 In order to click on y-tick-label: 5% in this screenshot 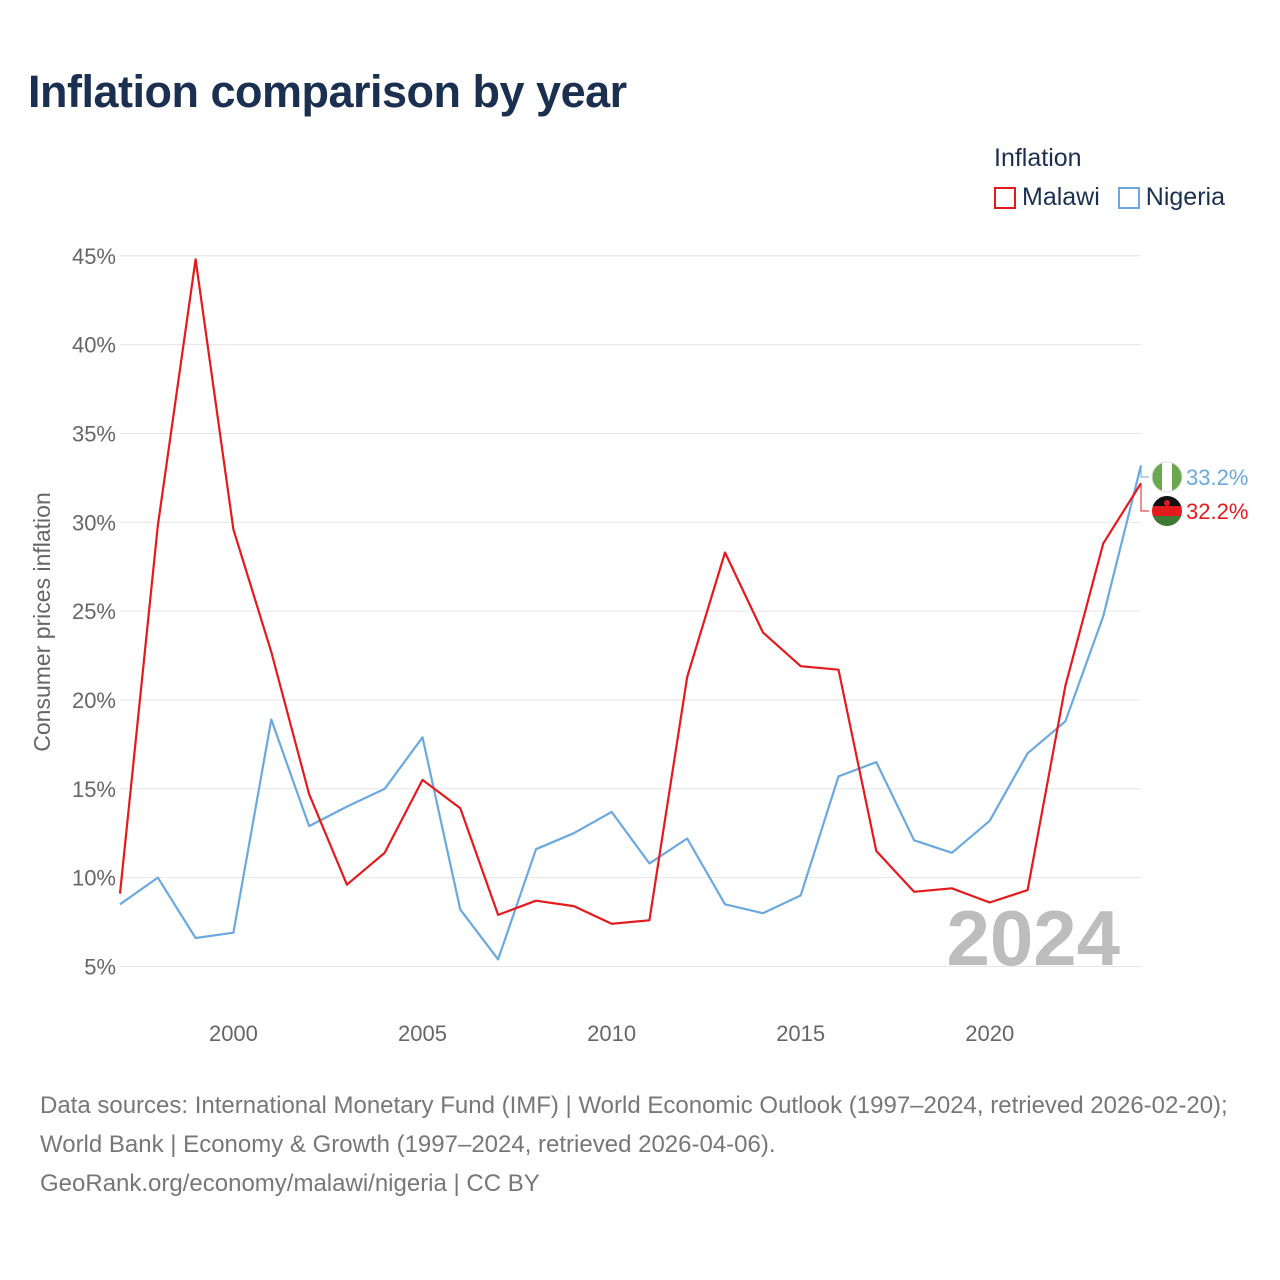, I will do `click(100, 966)`.